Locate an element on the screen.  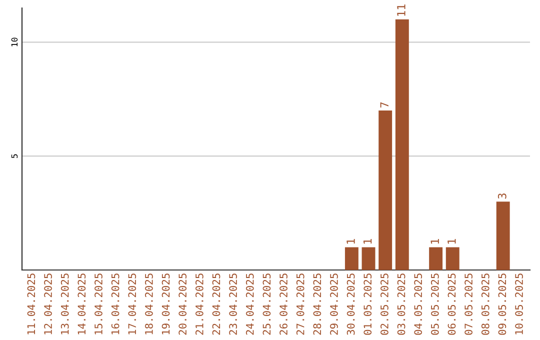
x-tick-label: 22.04.2025 is located at coordinates (216, 304).